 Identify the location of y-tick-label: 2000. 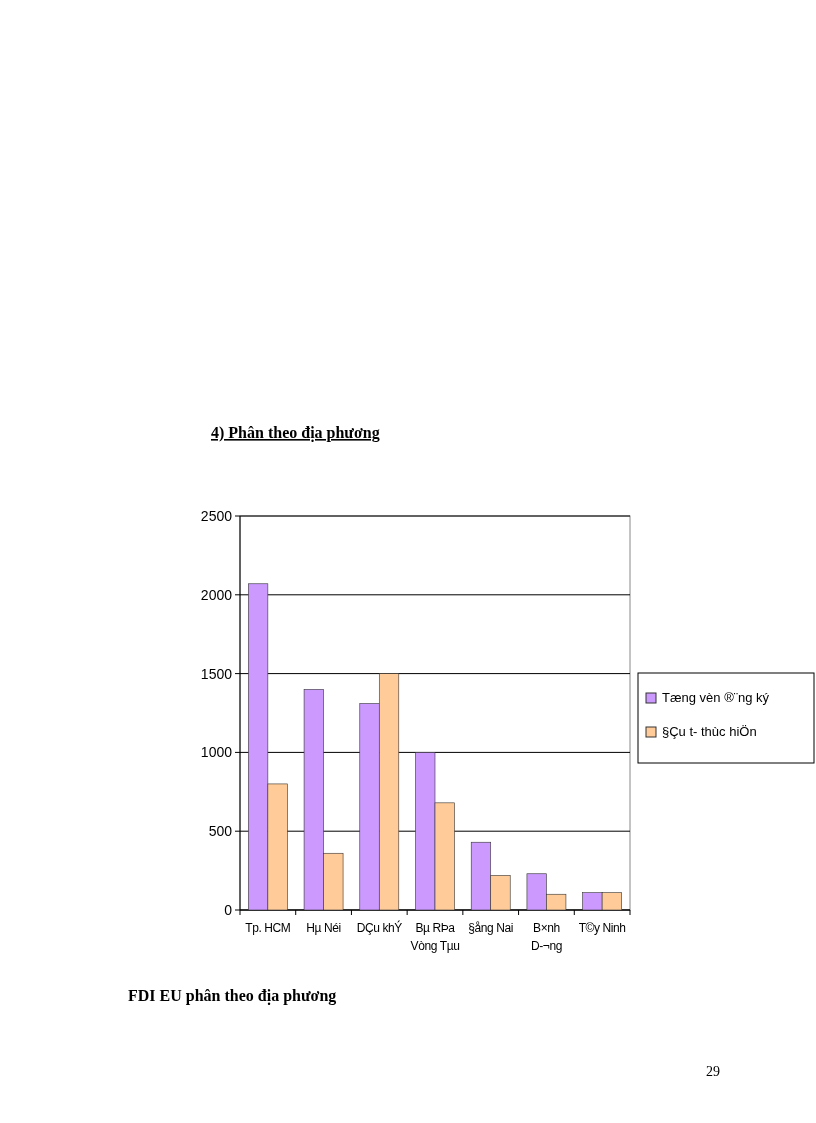
(216, 594).